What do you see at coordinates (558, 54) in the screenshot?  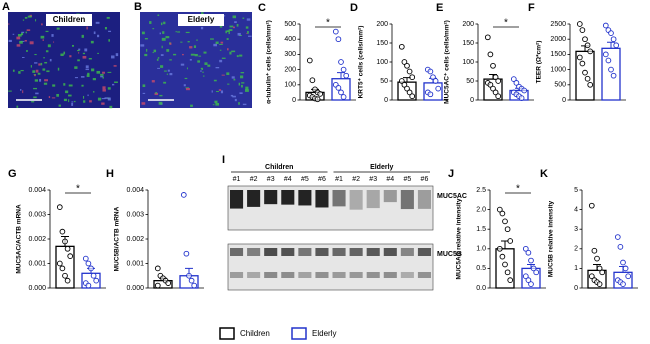 I see `y-tick-label: 1500` at bounding box center [558, 54].